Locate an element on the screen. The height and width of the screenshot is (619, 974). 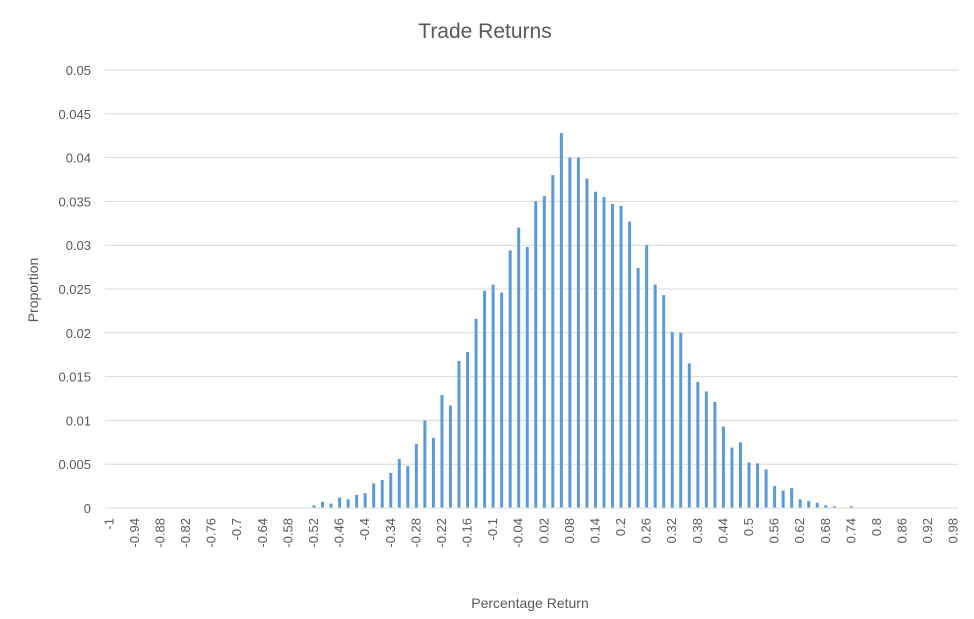
x-tick-label: 0.5 is located at coordinates (748, 527).